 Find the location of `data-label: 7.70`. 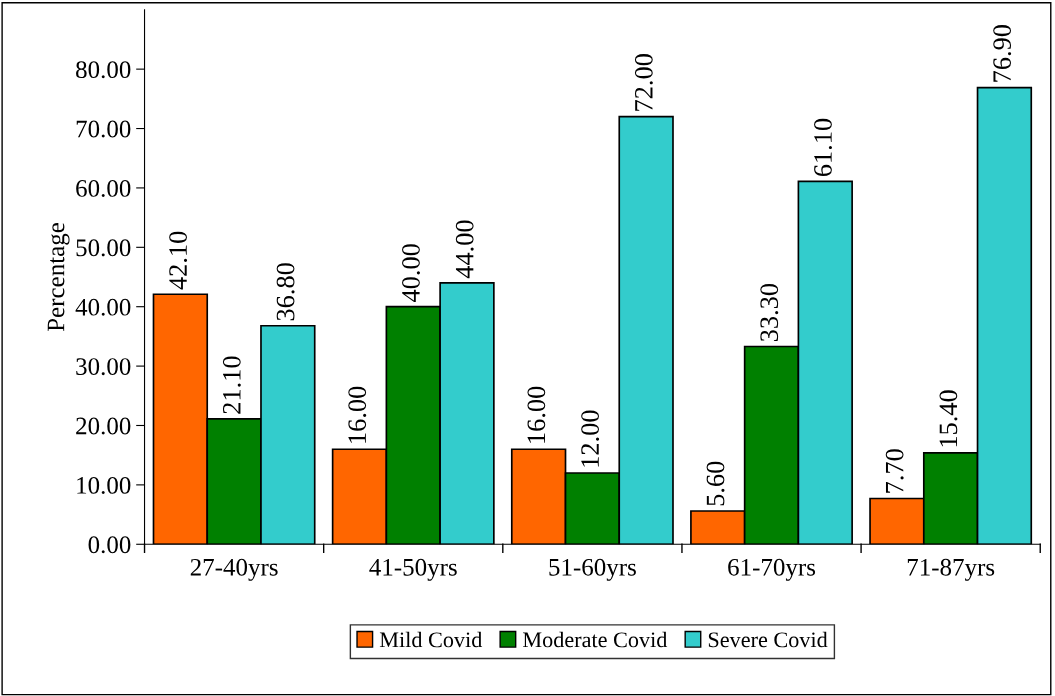

data-label: 7.70 is located at coordinates (894, 471).